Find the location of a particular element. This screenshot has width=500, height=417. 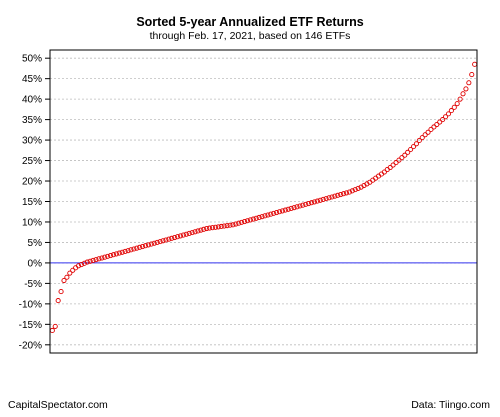

y-tick-label: 5% is located at coordinates (35, 243).